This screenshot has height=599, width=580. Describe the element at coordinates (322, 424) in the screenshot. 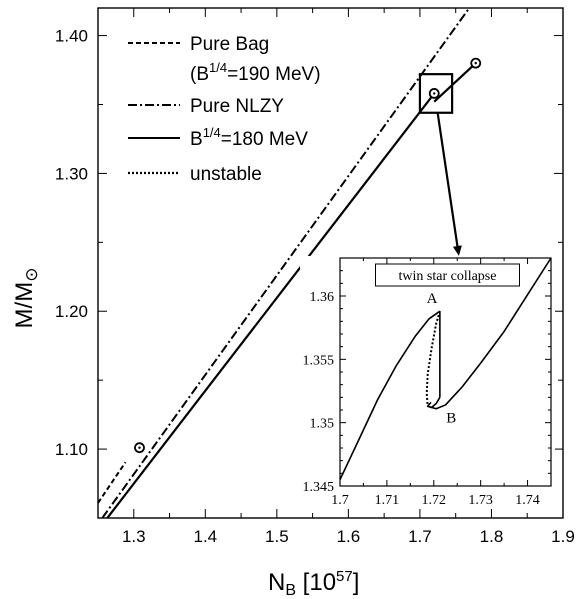

I see `inset-y-tick-label: 1.35` at that location.